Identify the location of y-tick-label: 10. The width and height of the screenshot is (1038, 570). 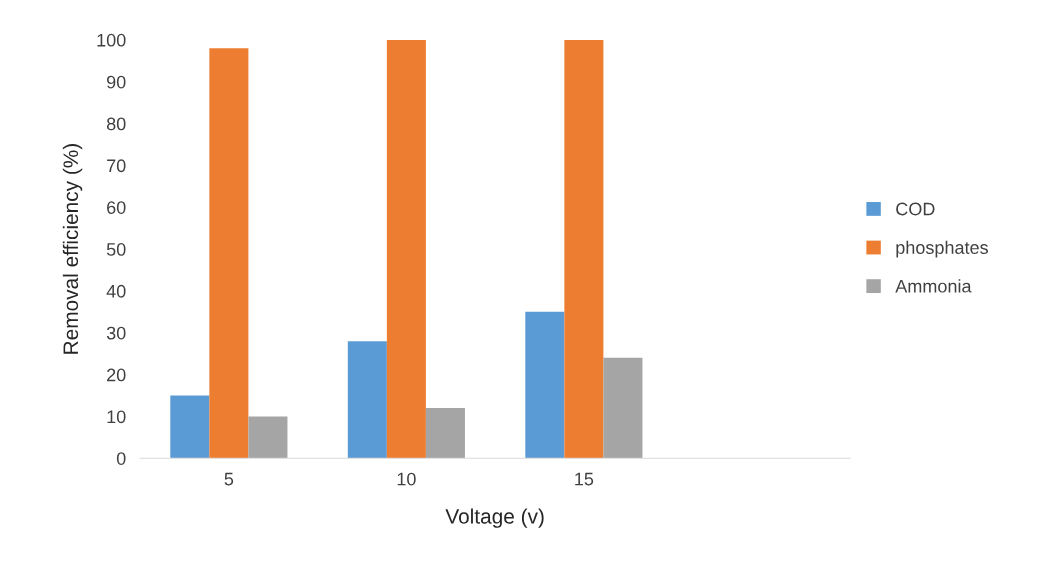
(116, 417).